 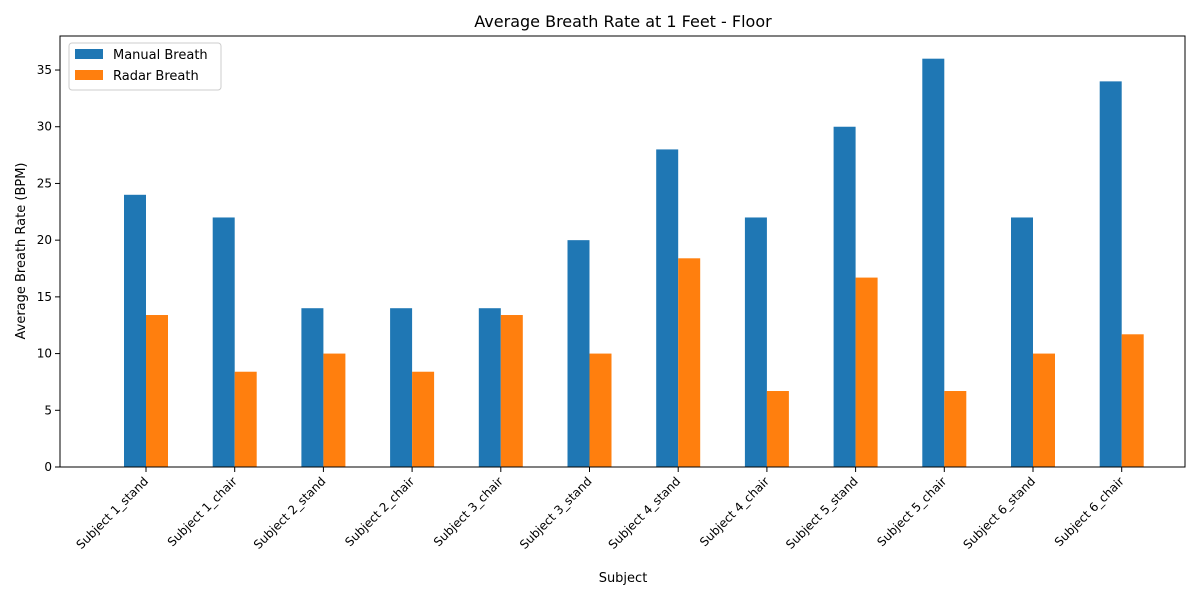 What do you see at coordinates (379, 511) in the screenshot?
I see `x-tick-label: Subject 2_chair` at bounding box center [379, 511].